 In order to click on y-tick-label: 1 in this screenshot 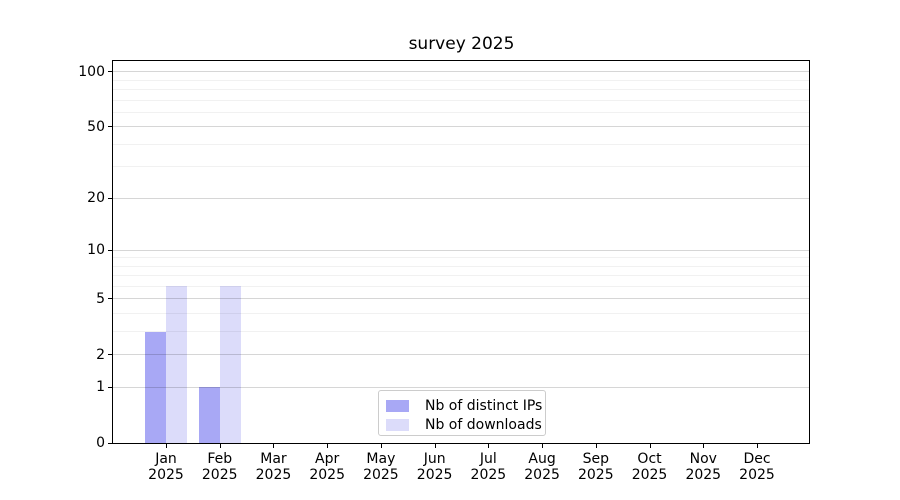, I will do `click(100, 387)`.